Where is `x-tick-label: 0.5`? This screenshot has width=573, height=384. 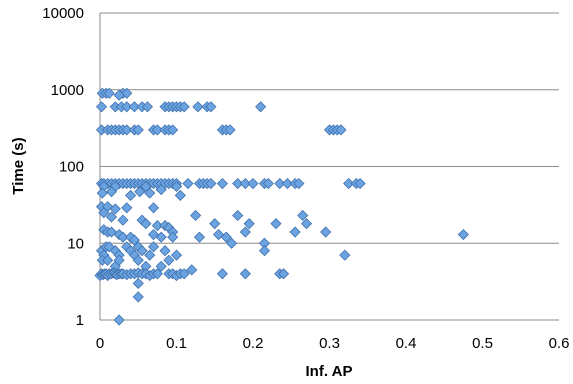
x-tick-label: 0.5 is located at coordinates (482, 343).